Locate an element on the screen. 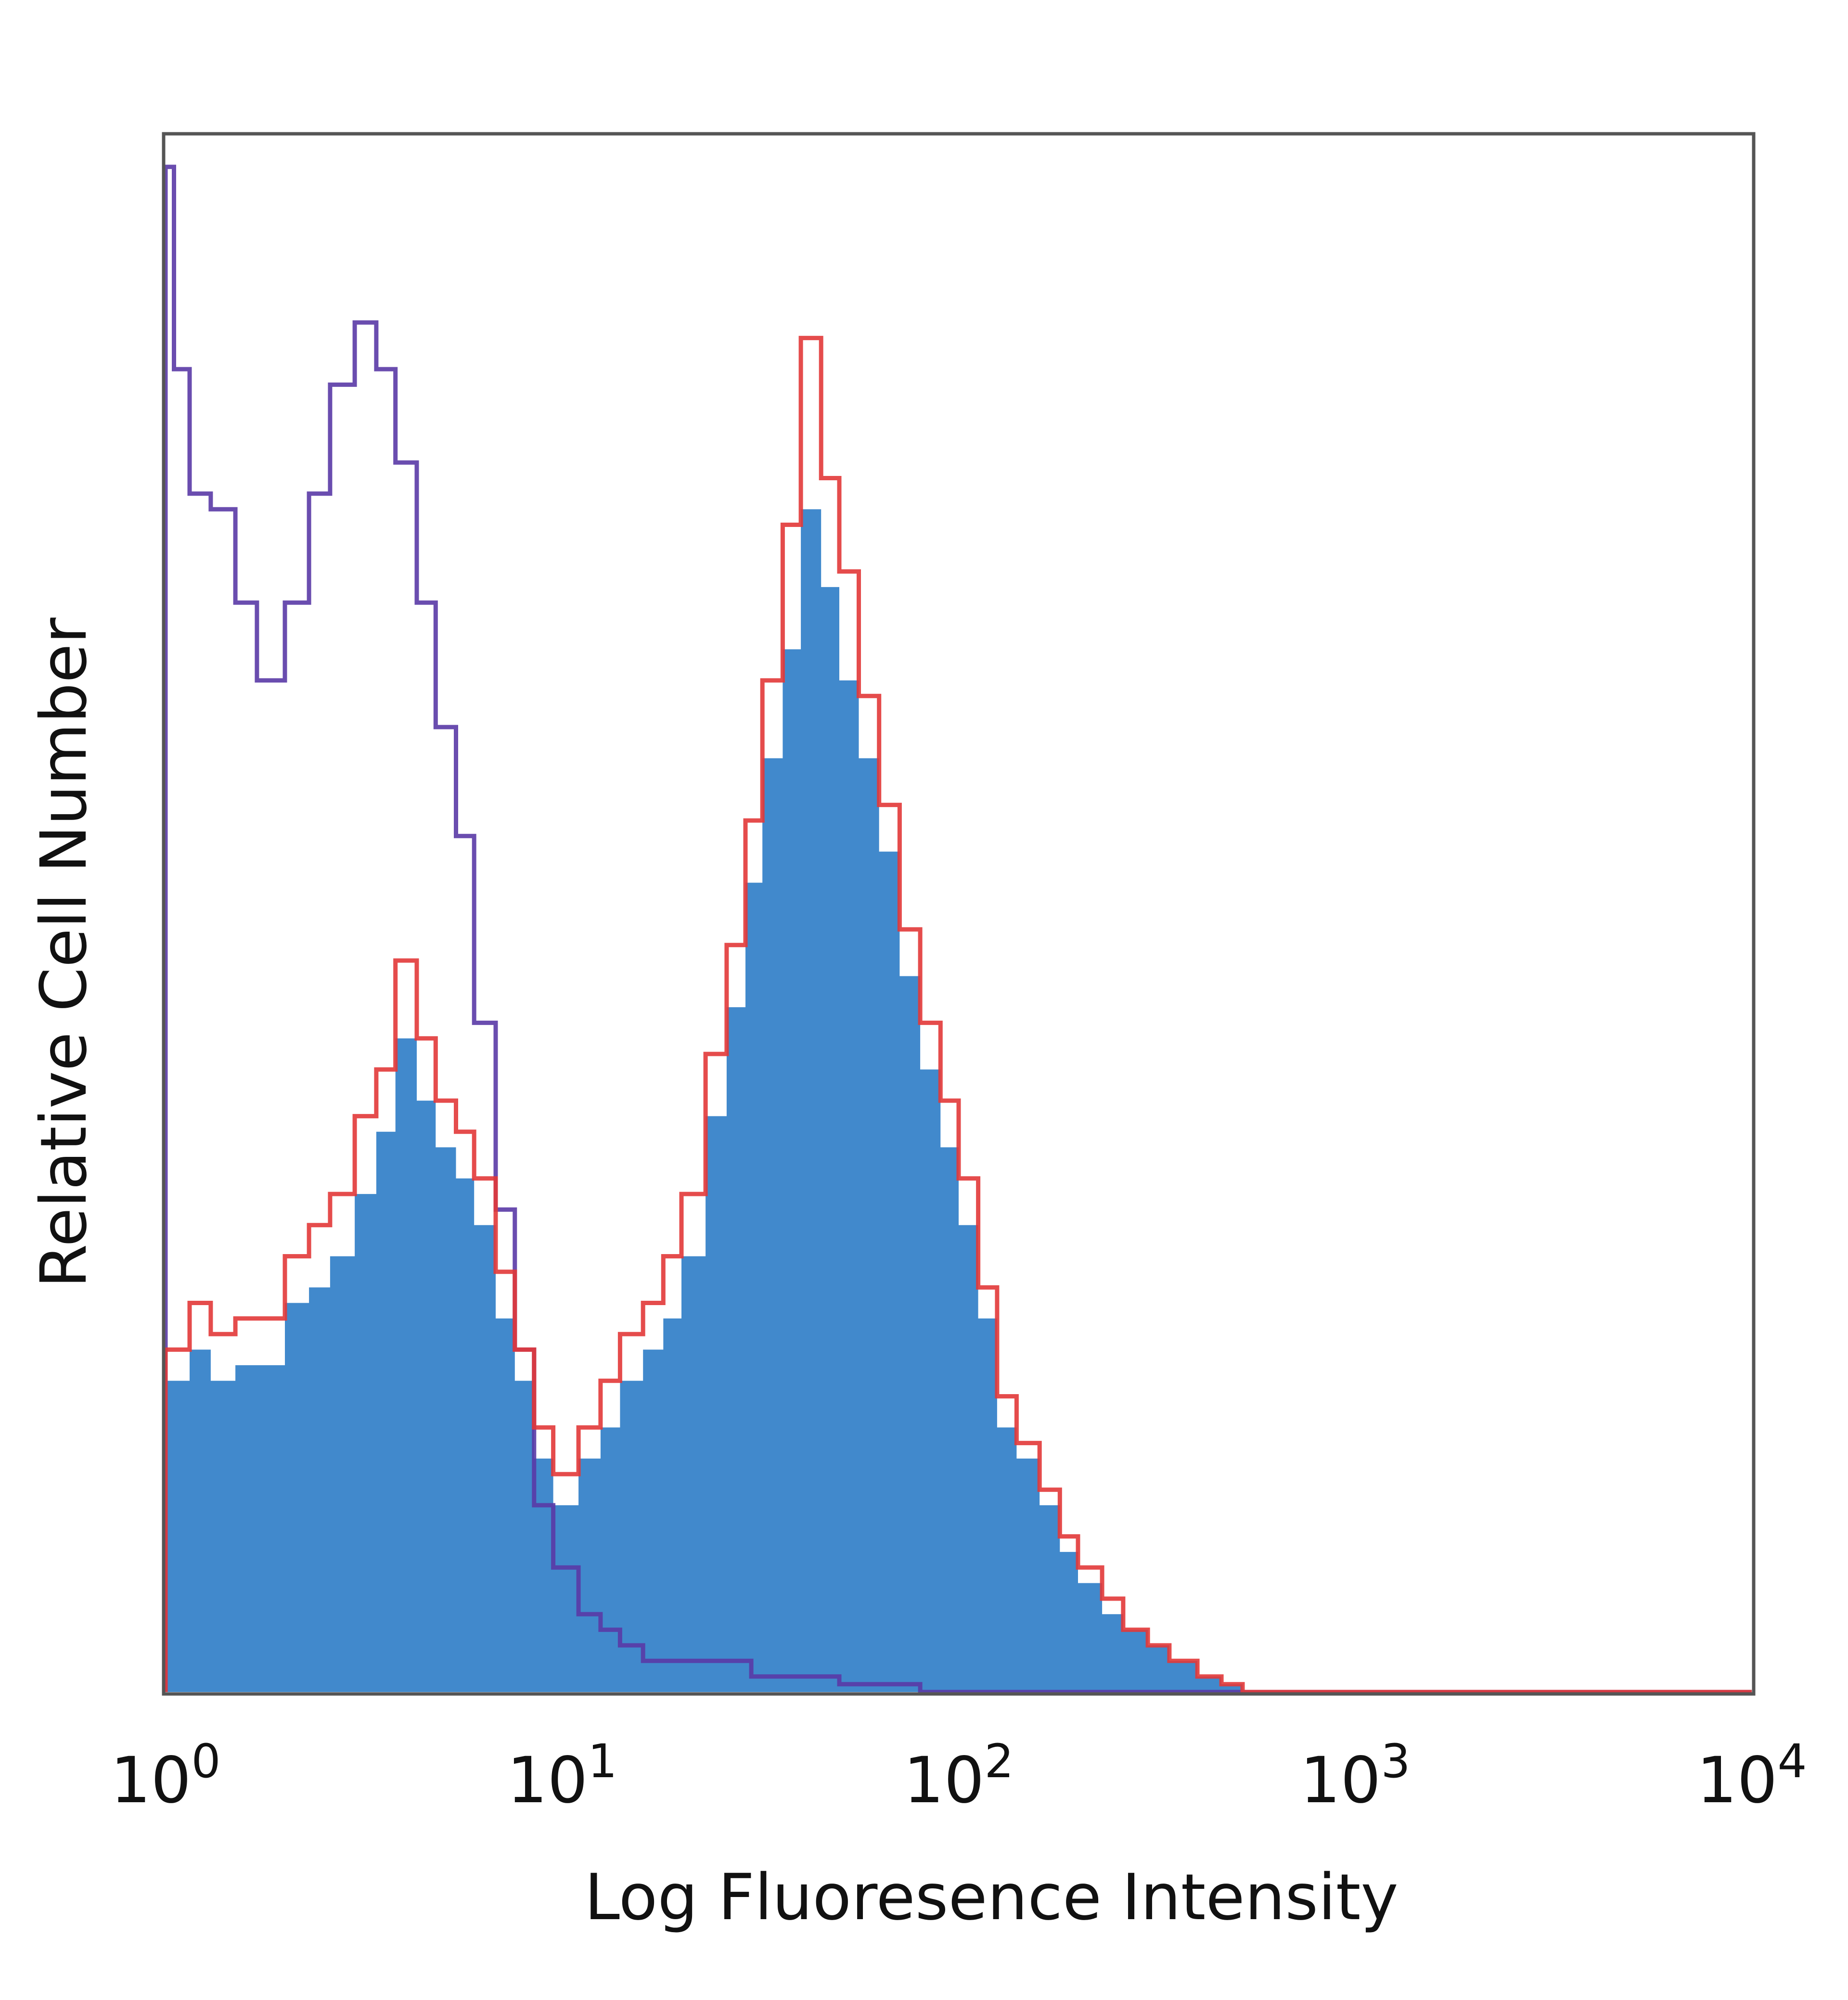 This screenshot has width=1848, height=2000. x-tick-label-2: 102 is located at coordinates (958, 1776).